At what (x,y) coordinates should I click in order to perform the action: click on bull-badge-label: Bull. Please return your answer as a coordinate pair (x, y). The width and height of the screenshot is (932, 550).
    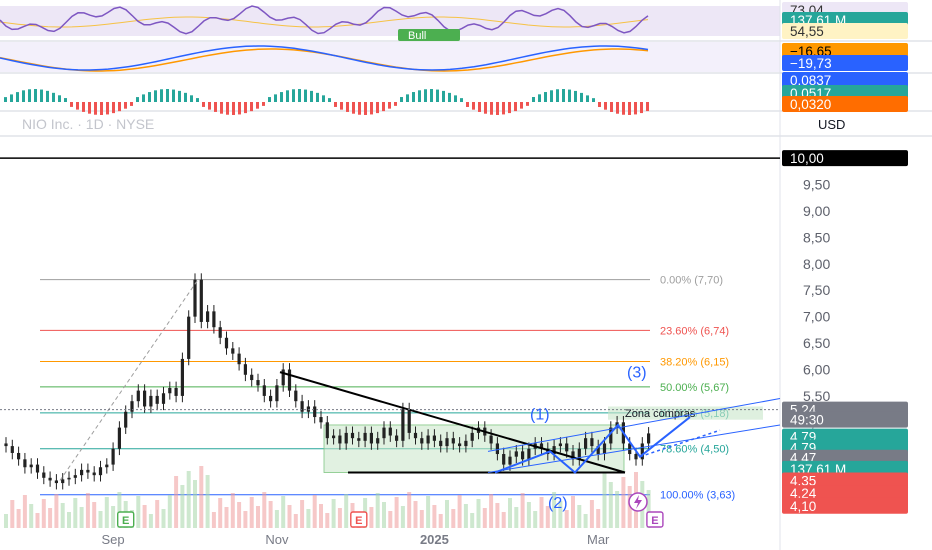
    Looking at the image, I should click on (417, 36).